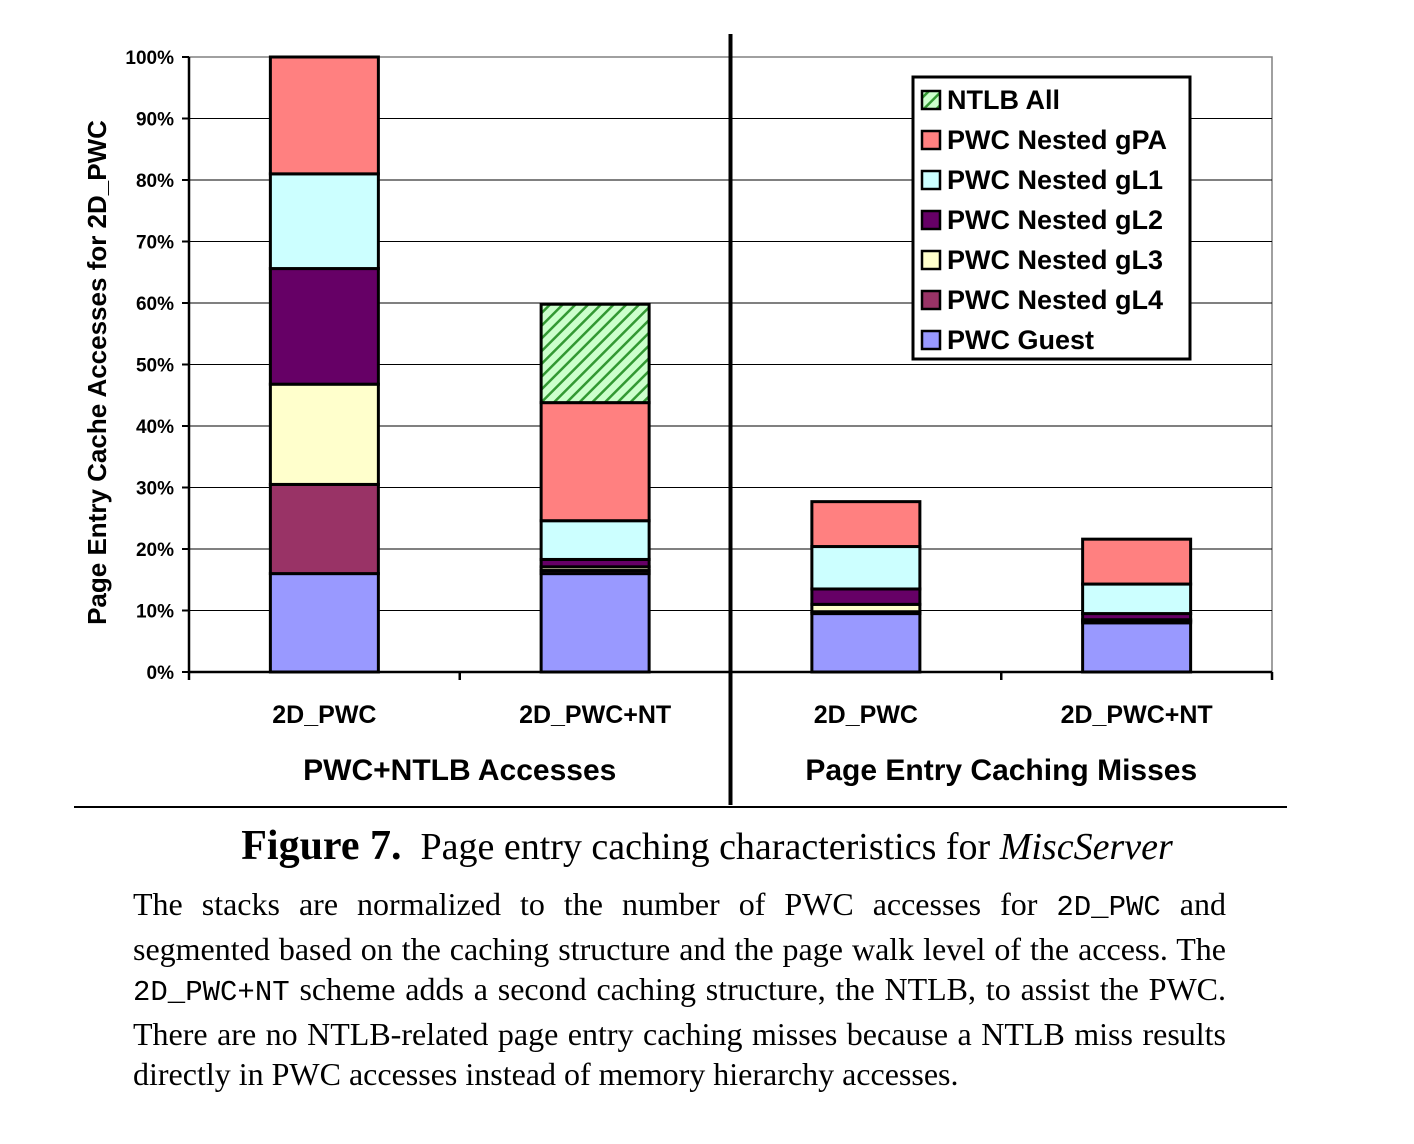 Image resolution: width=1414 pixels, height=1144 pixels. Describe the element at coordinates (211, 993) in the screenshot. I see `caption-code: 2D_PWC+NT` at that location.